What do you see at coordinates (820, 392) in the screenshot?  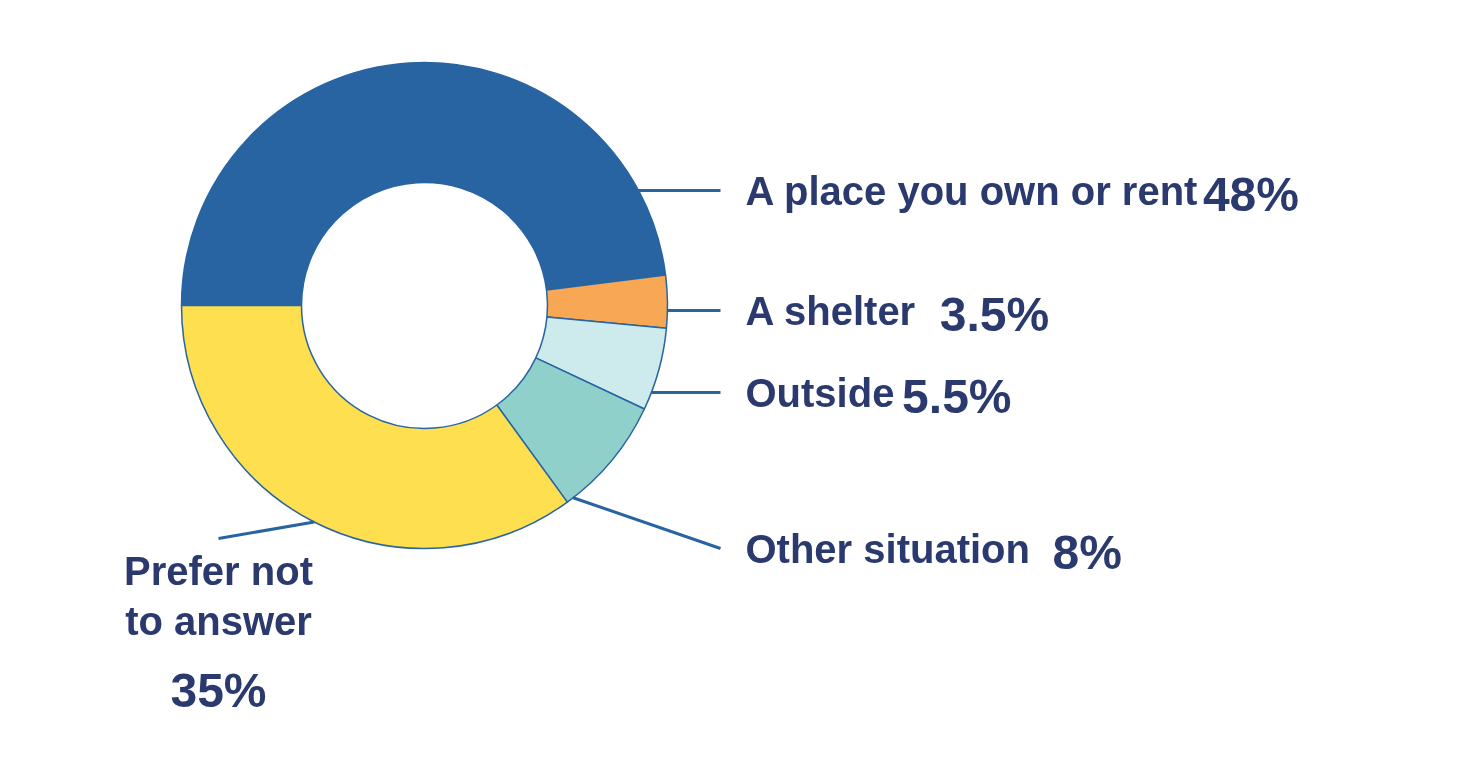 I see `slice-label: Outside` at bounding box center [820, 392].